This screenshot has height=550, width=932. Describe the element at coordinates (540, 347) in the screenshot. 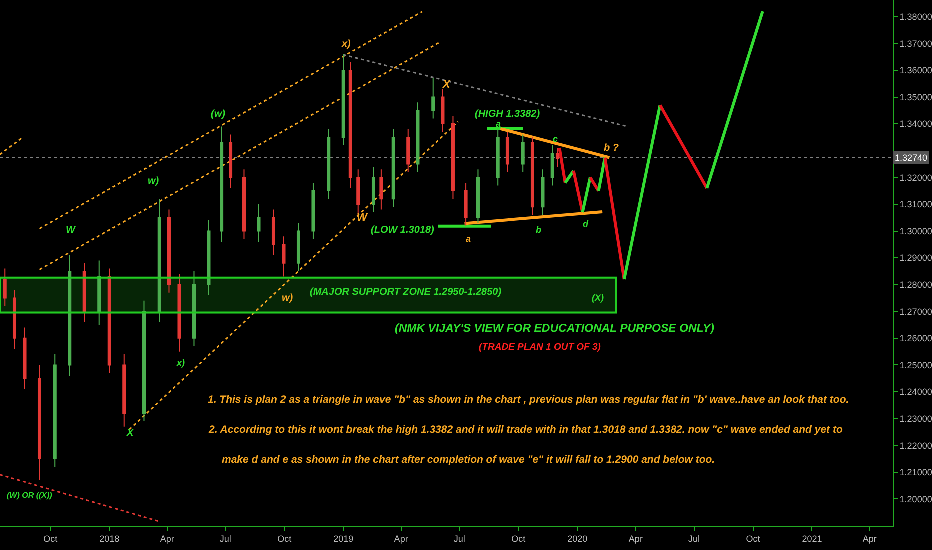

I see `annotation: (TRADE PLAN 1 OUT OF 3)` at that location.